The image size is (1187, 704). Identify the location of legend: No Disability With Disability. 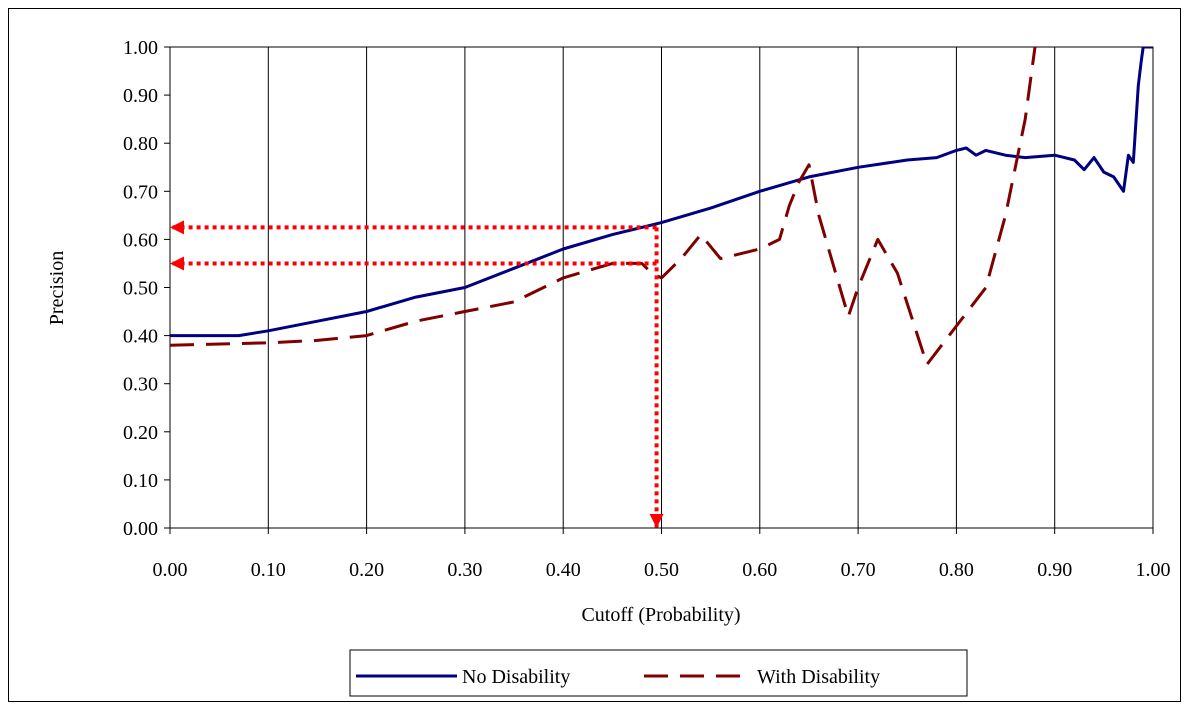
(658, 673).